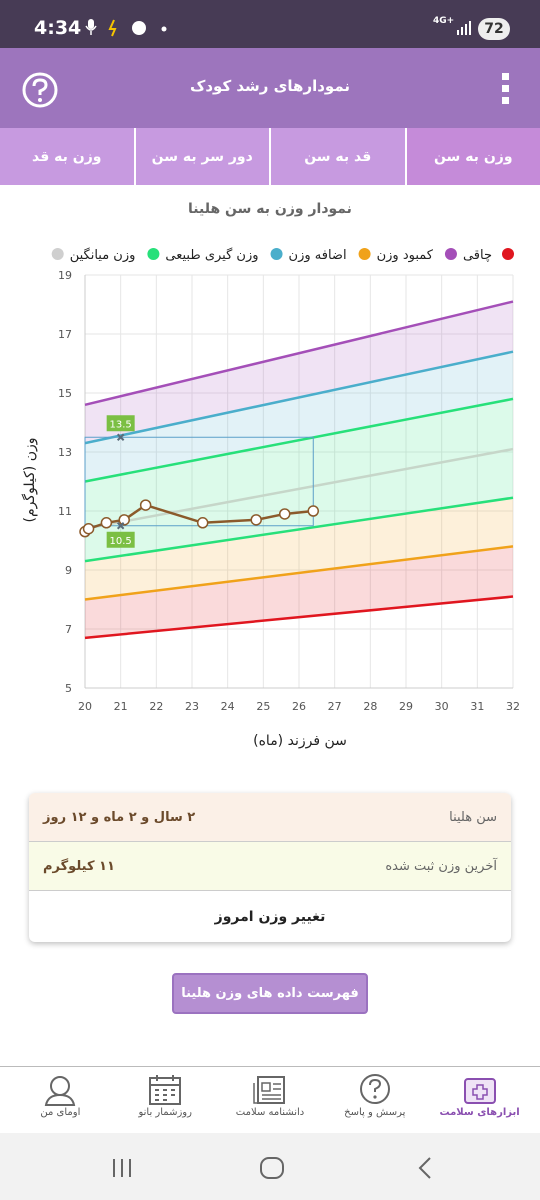 The width and height of the screenshot is (540, 1200). What do you see at coordinates (442, 706) in the screenshot?
I see `x-tick-label: 30` at bounding box center [442, 706].